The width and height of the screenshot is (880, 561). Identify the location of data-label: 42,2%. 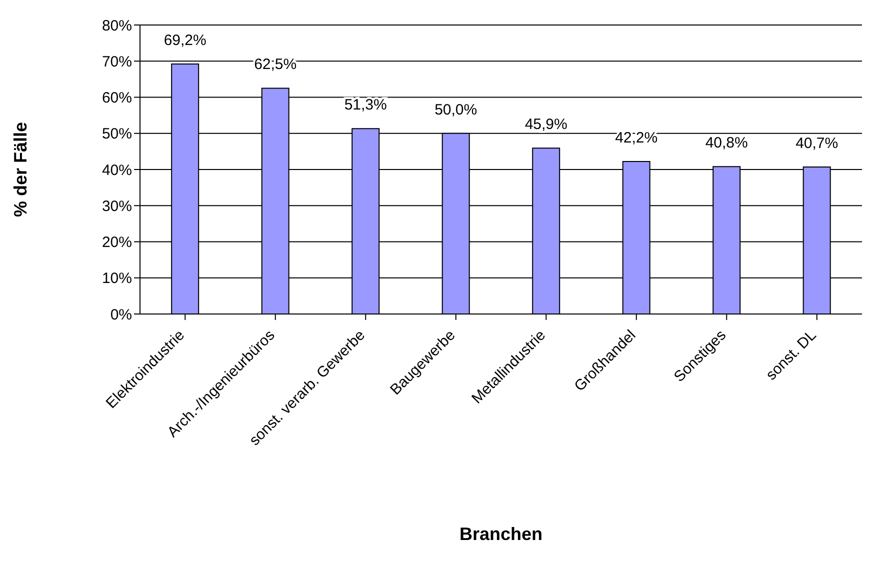
(636, 138).